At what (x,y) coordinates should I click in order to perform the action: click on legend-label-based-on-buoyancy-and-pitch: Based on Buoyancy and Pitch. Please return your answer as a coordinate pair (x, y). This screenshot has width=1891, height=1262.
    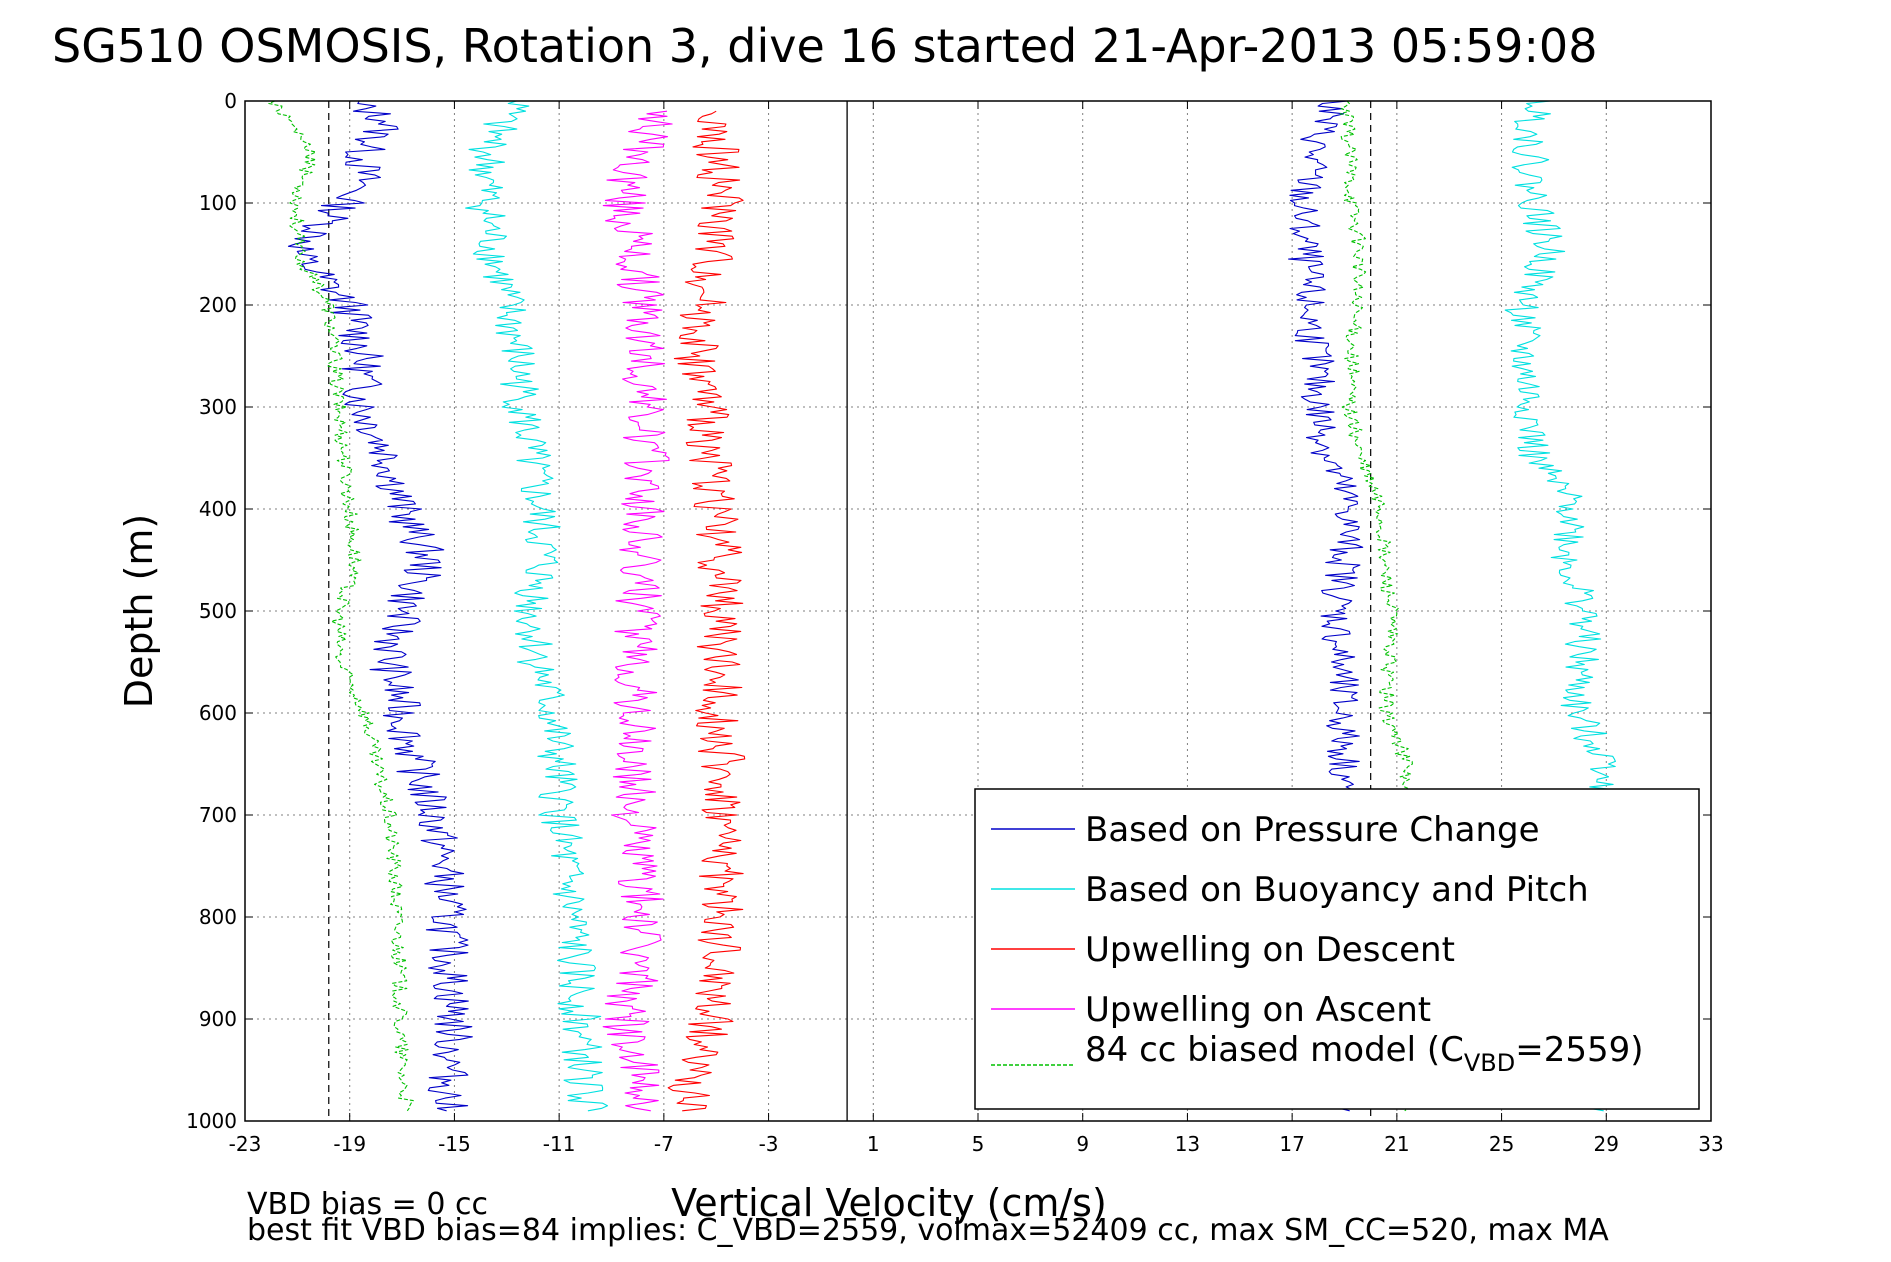
    Looking at the image, I should click on (1337, 890).